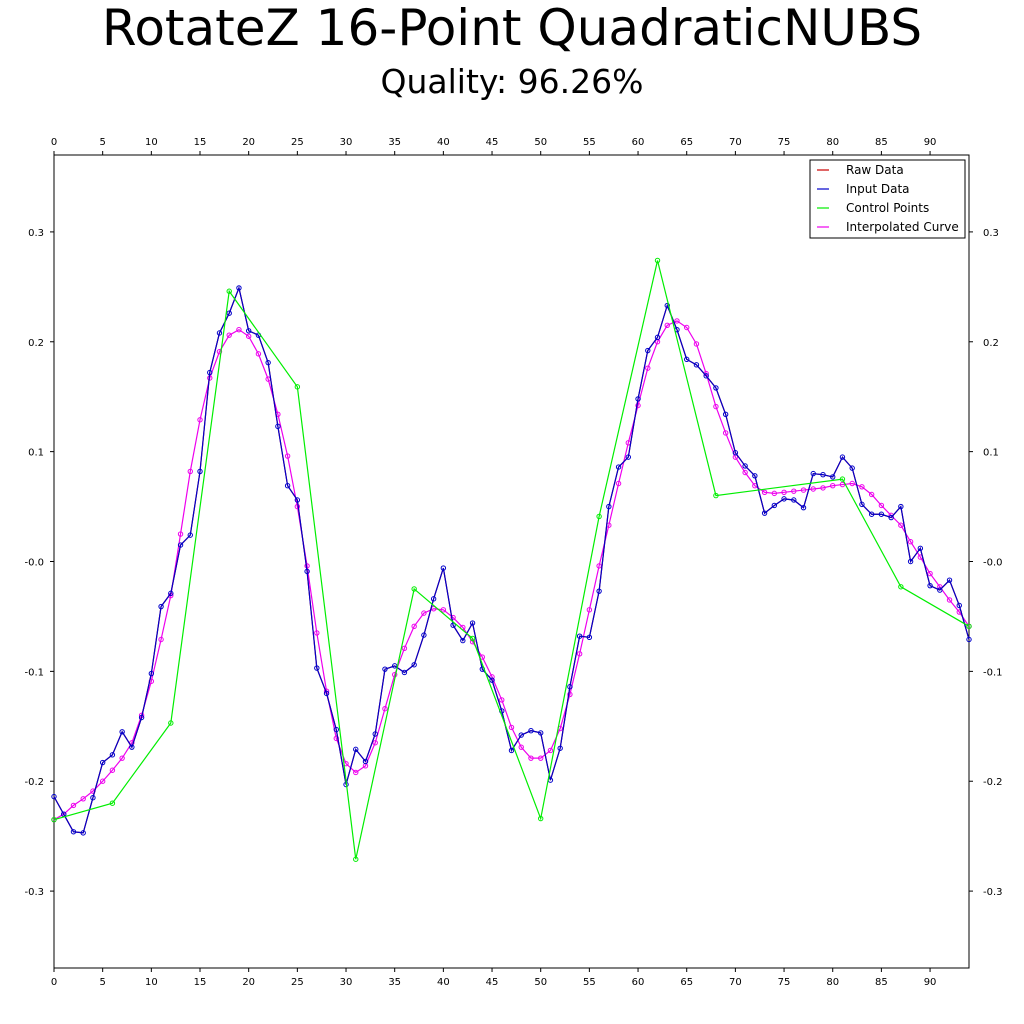 The height and width of the screenshot is (1024, 1024). What do you see at coordinates (394, 142) in the screenshot?
I see `x-tick-label-top: 35` at bounding box center [394, 142].